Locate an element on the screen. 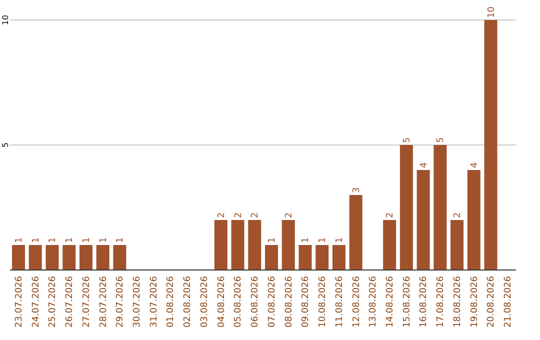  x-tick-label: 30.07.2026 is located at coordinates (137, 302).